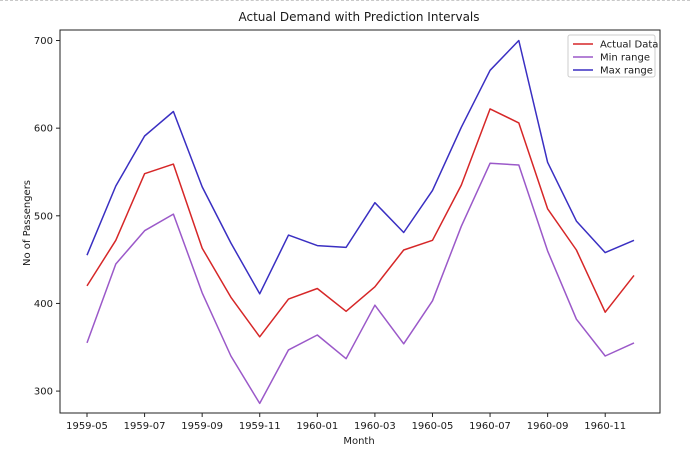  What do you see at coordinates (605, 426) in the screenshot?
I see `x-tick-label: 1960-11` at bounding box center [605, 426].